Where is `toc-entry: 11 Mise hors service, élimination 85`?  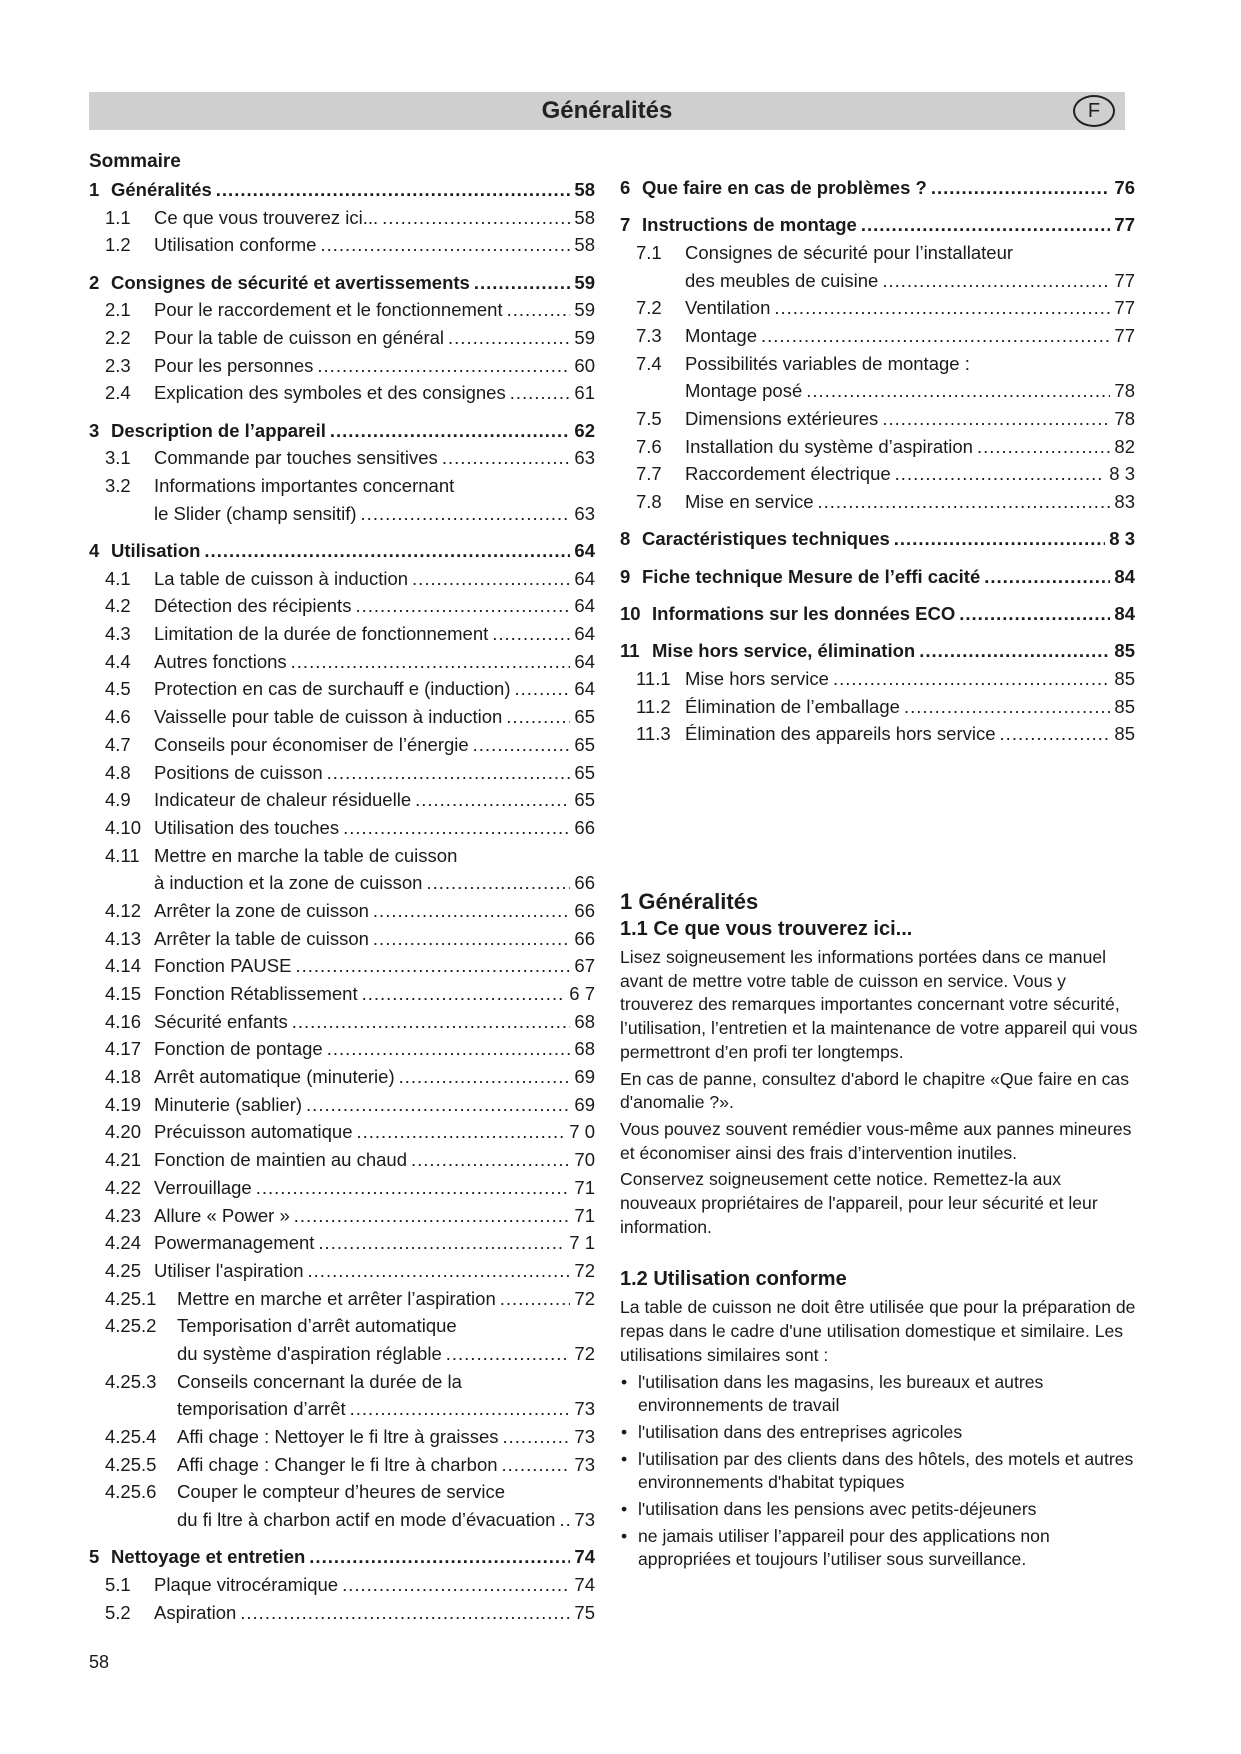
toc-entry: 11 Mise hors service, élimination 85 is located at coordinates (877, 651).